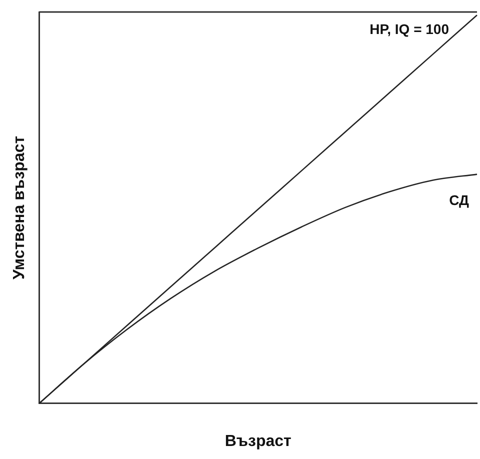 Image resolution: width=480 pixels, height=459 pixels. Describe the element at coordinates (459, 200) in the screenshot. I see `series-label: СД` at that location.